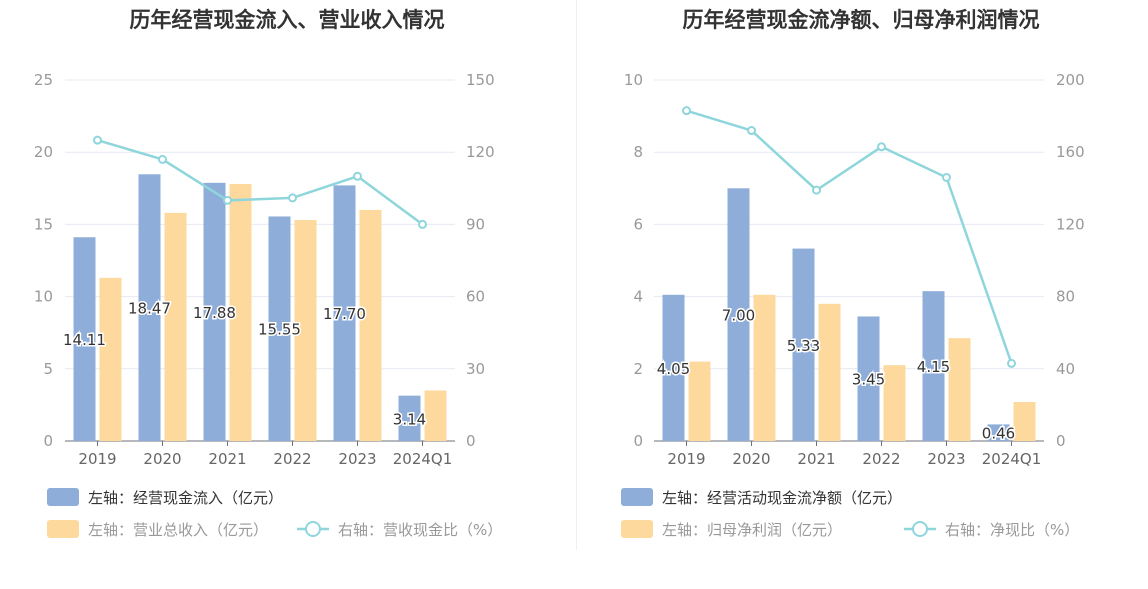 The image size is (1148, 589). What do you see at coordinates (782, 498) in the screenshot?
I see `legend-label: 左轴：经营活动现金流净额（亿元）` at bounding box center [782, 498].